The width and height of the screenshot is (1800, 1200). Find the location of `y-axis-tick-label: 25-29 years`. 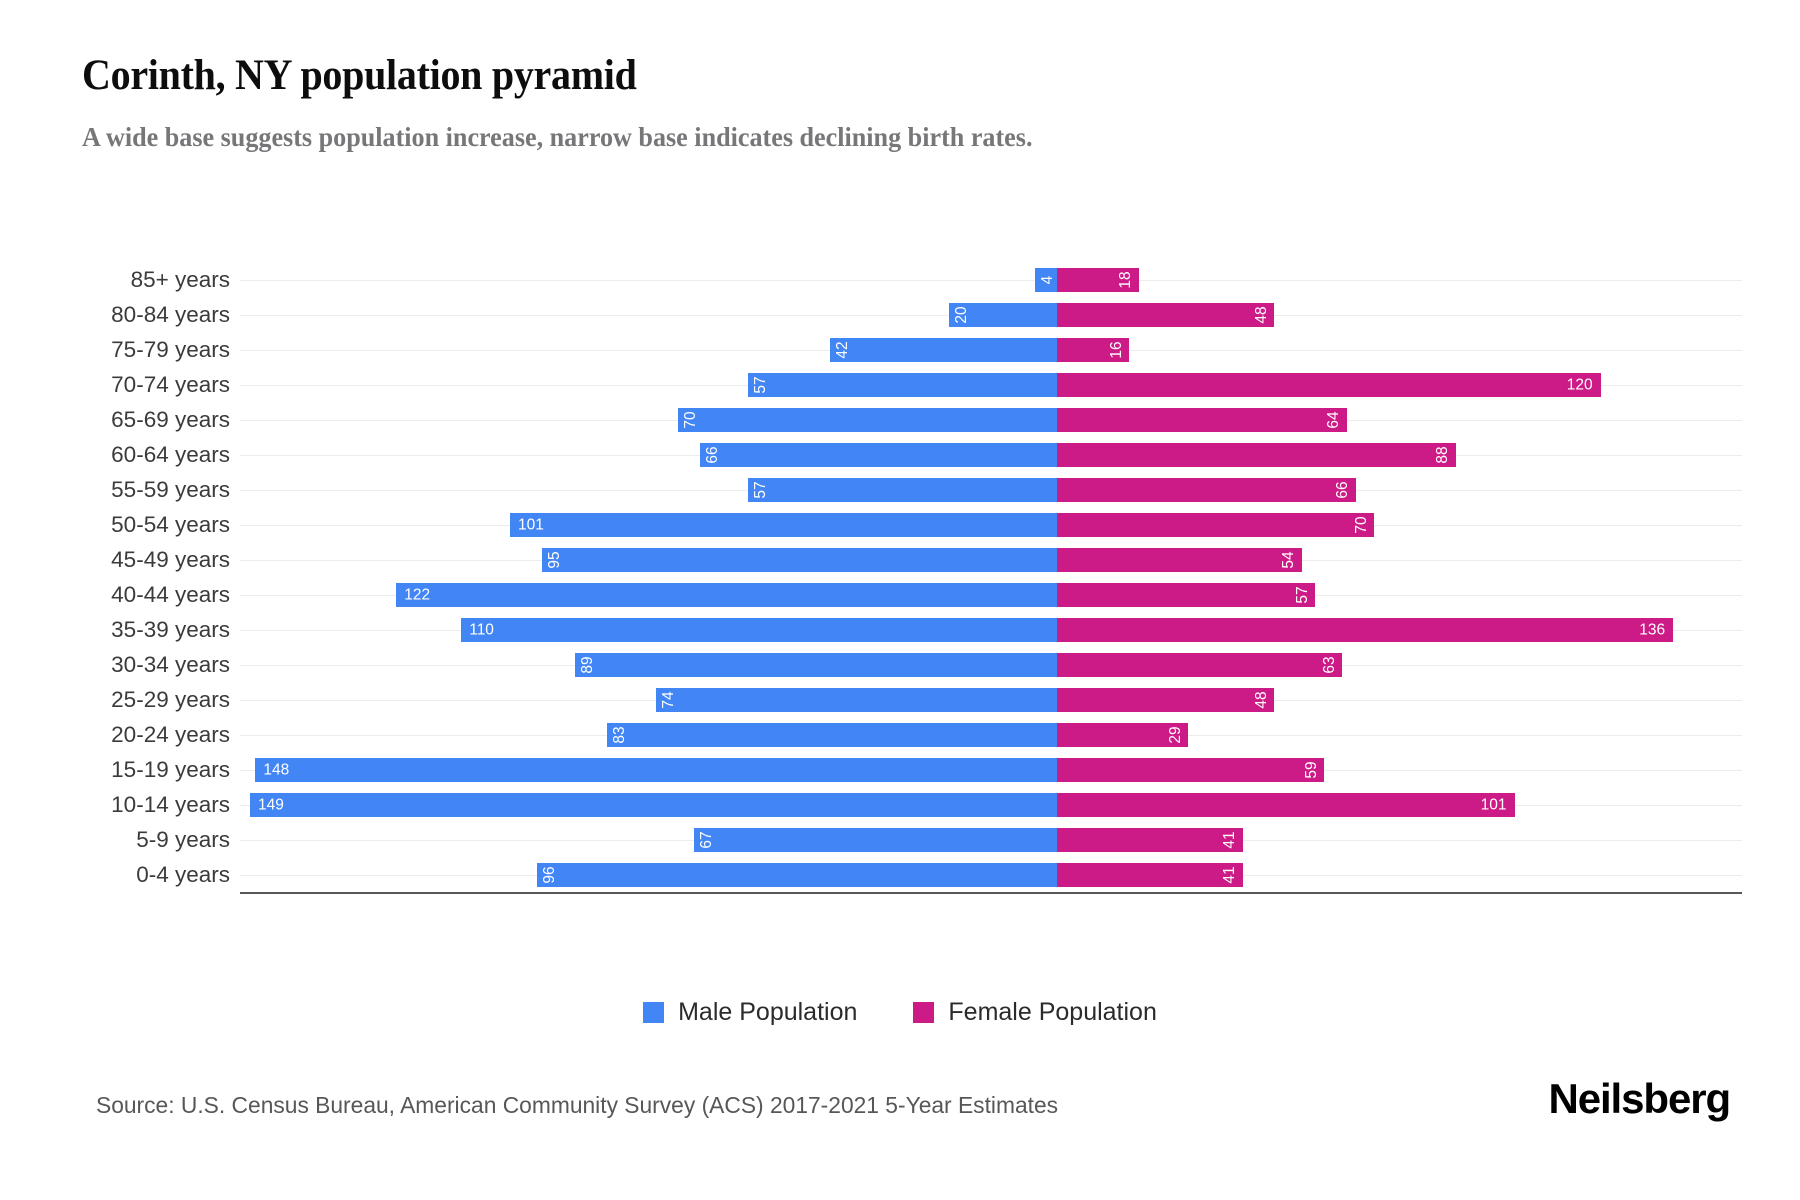

y-axis-tick-label: 25-29 years is located at coordinates (170, 699).